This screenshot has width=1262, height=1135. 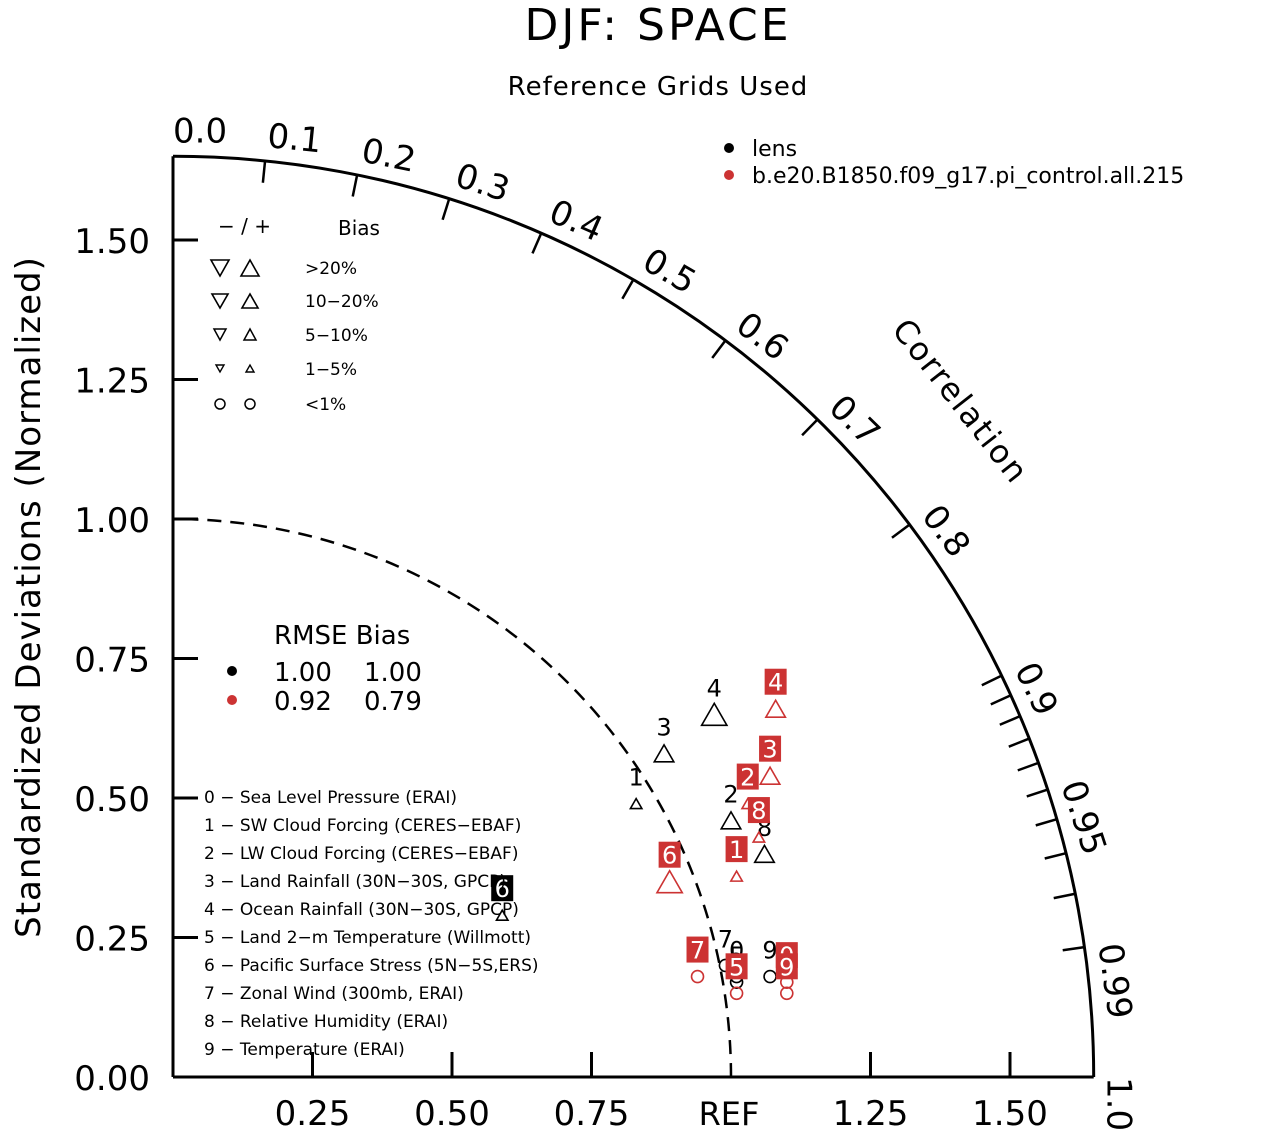 What do you see at coordinates (342, 636) in the screenshot?
I see `rmse-bias-header: RMSE Bias` at bounding box center [342, 636].